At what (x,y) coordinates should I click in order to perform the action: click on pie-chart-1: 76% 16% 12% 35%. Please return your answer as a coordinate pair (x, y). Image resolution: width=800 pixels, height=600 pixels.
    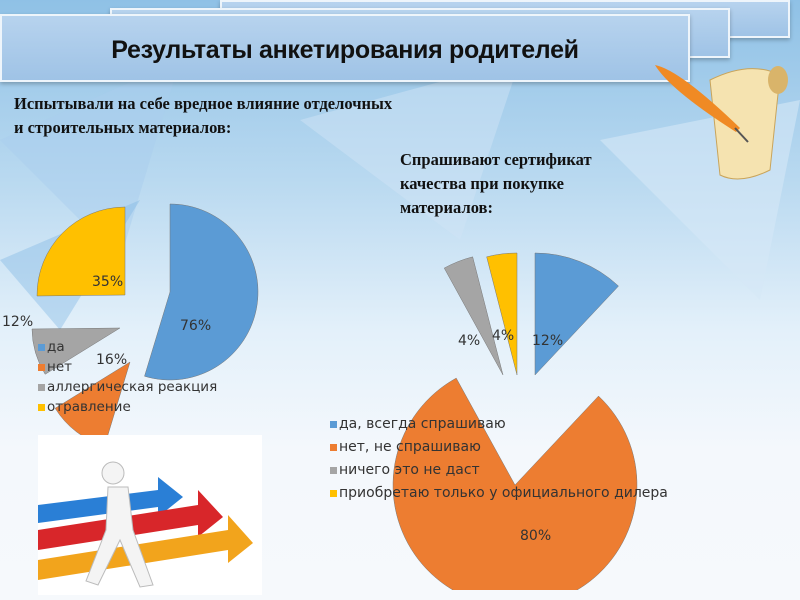
    Looking at the image, I should click on (130, 321).